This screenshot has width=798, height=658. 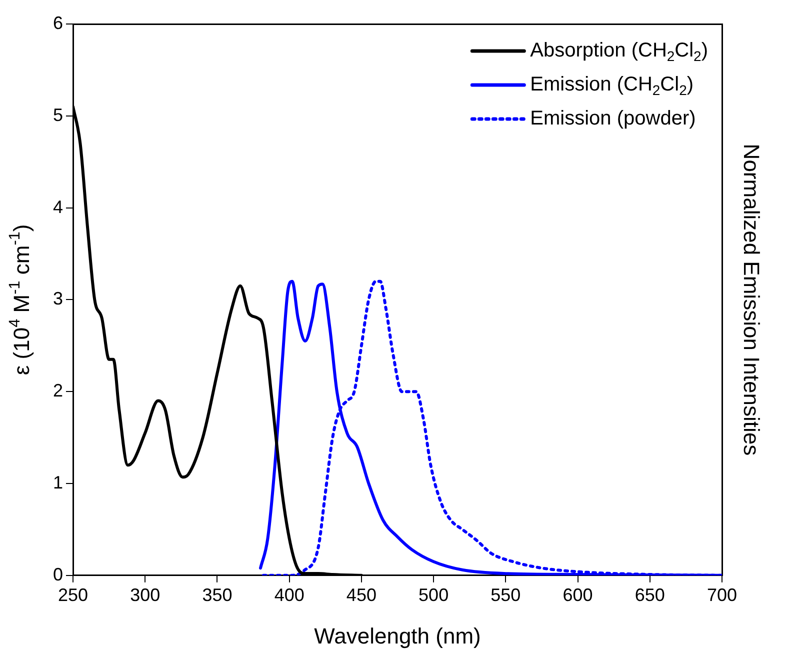 I want to click on y-tick-label: 4, so click(x=58, y=206).